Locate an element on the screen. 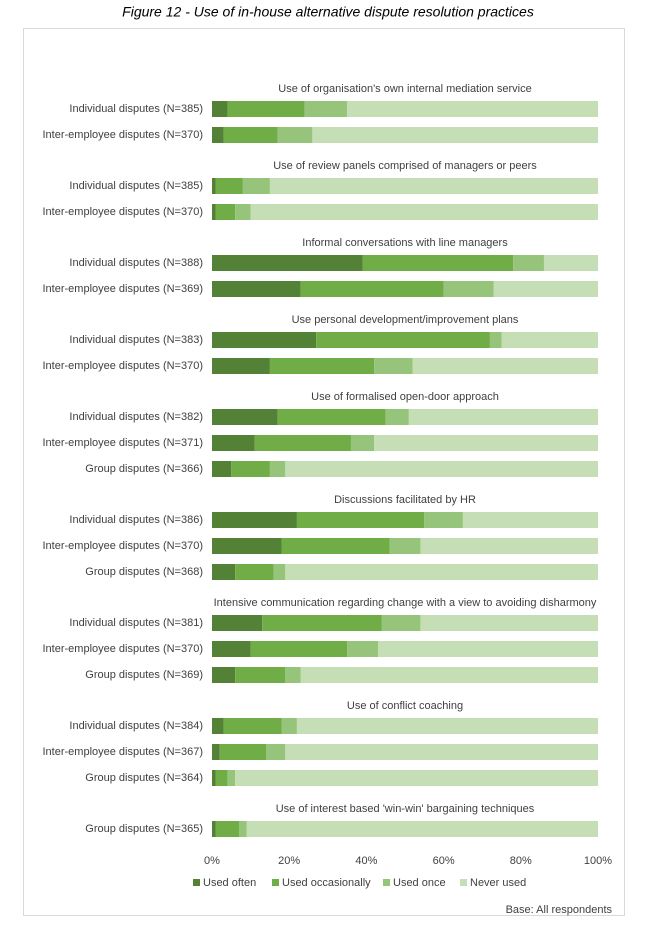  x-tick-label: 80% is located at coordinates (521, 861).